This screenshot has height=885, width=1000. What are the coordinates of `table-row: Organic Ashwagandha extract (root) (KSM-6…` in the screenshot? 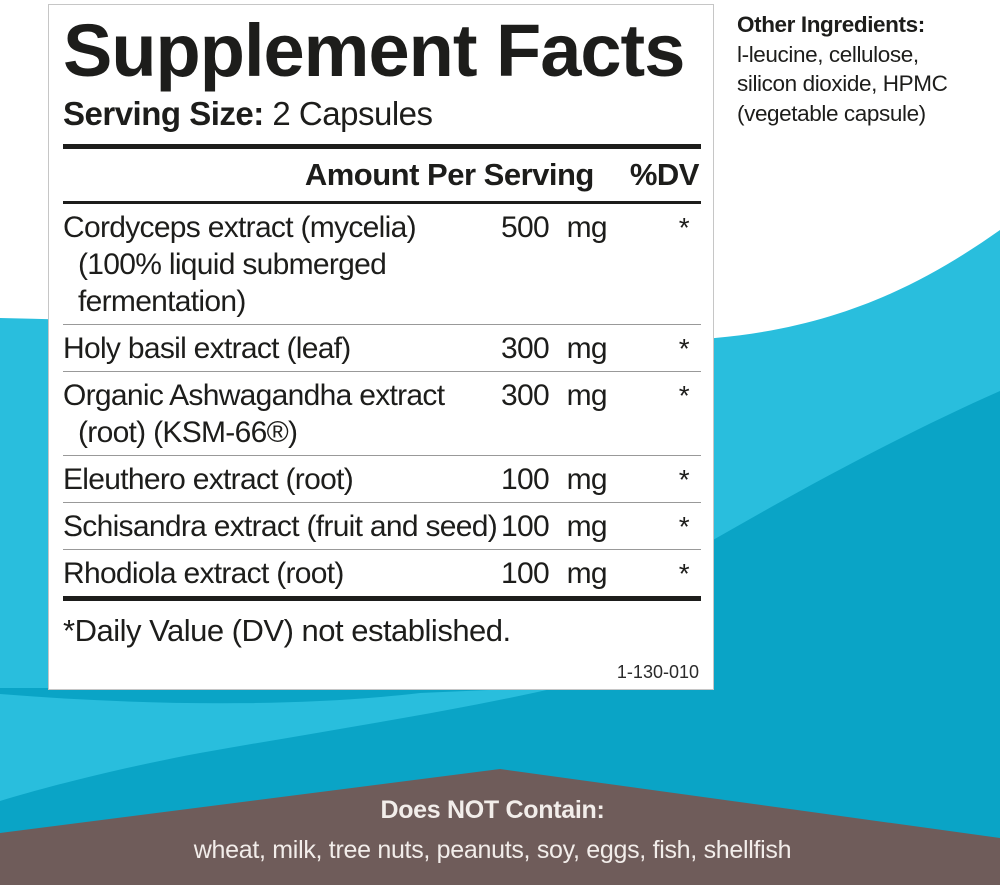 It's located at (382, 413).